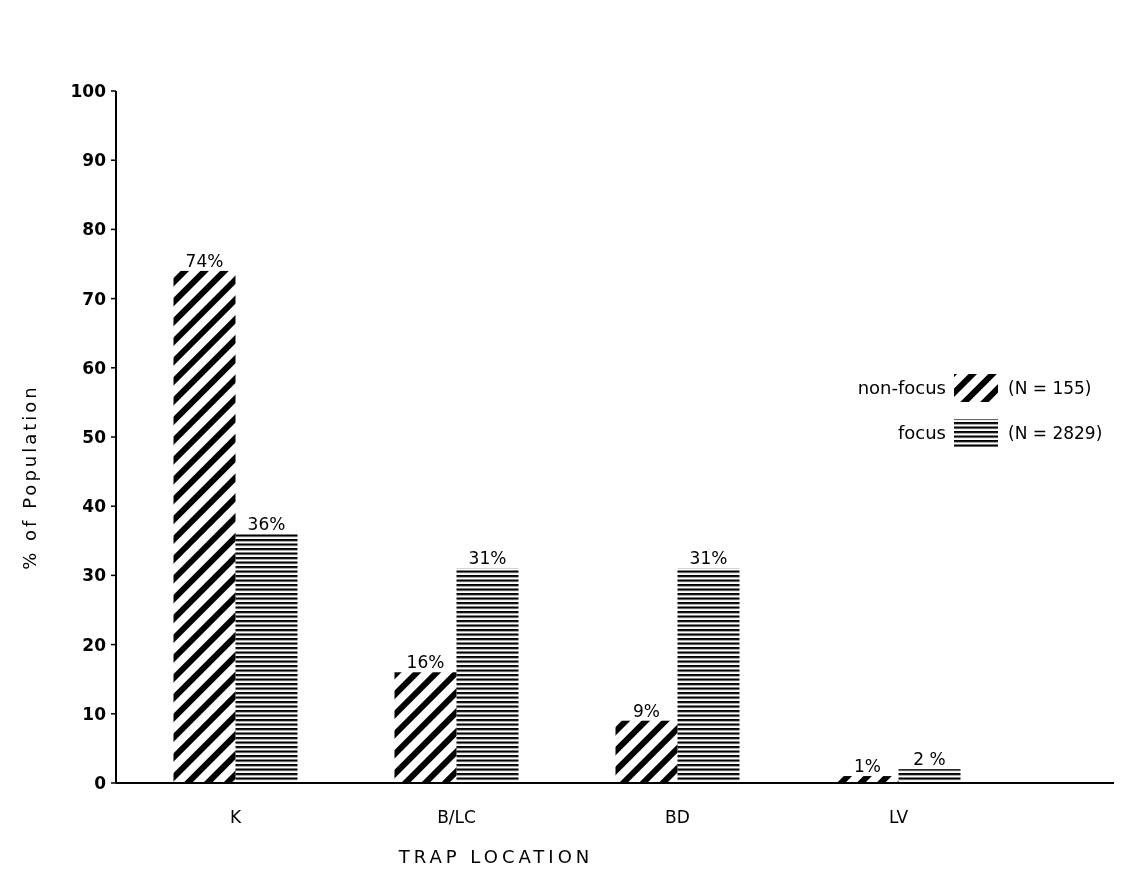  Describe the element at coordinates (266, 523) in the screenshot. I see `data-label: 36%` at that location.